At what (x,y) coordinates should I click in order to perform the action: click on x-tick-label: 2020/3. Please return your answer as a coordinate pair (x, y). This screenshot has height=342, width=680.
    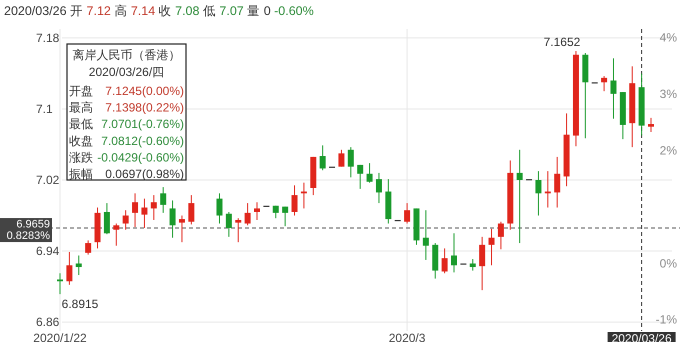
    Looking at the image, I should click on (407, 336).